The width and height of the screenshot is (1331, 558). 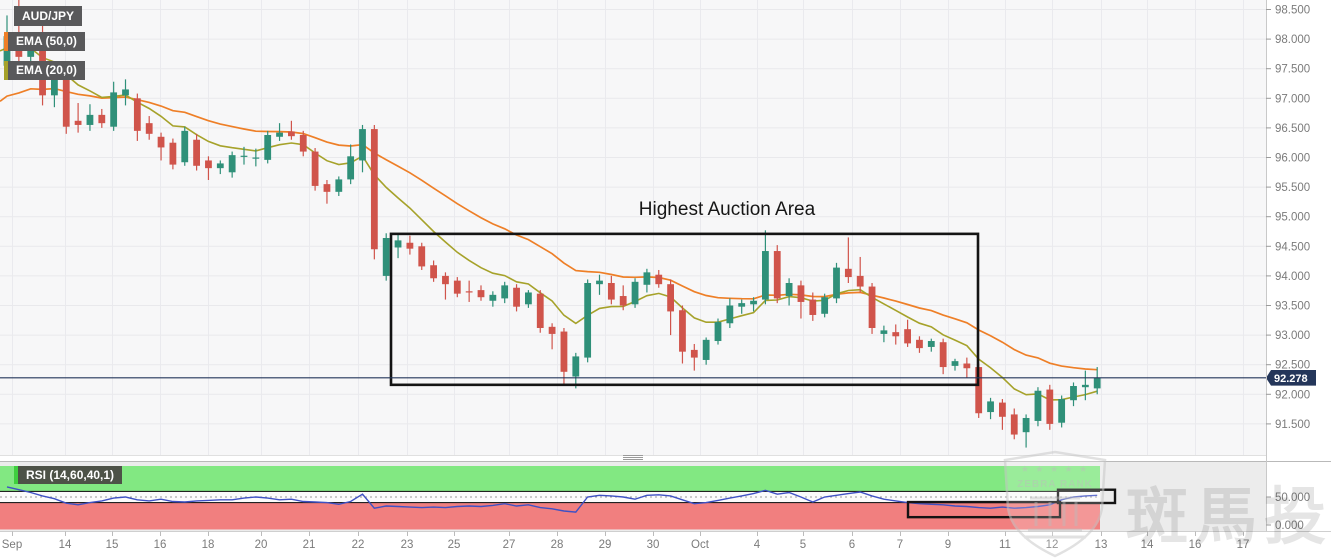 What do you see at coordinates (509, 545) in the screenshot?
I see `time-tick-label: 27` at bounding box center [509, 545].